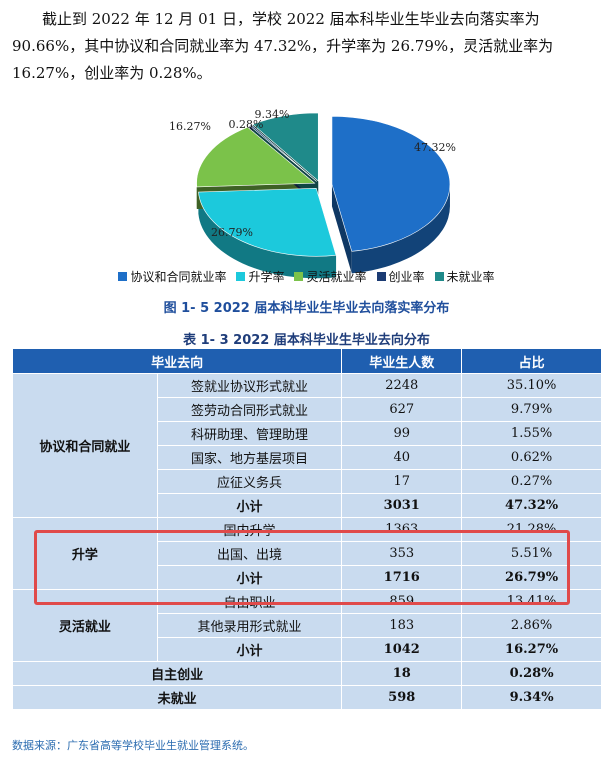 This screenshot has height=758, width=613. I want to click on legend-item: 升学率, so click(260, 276).